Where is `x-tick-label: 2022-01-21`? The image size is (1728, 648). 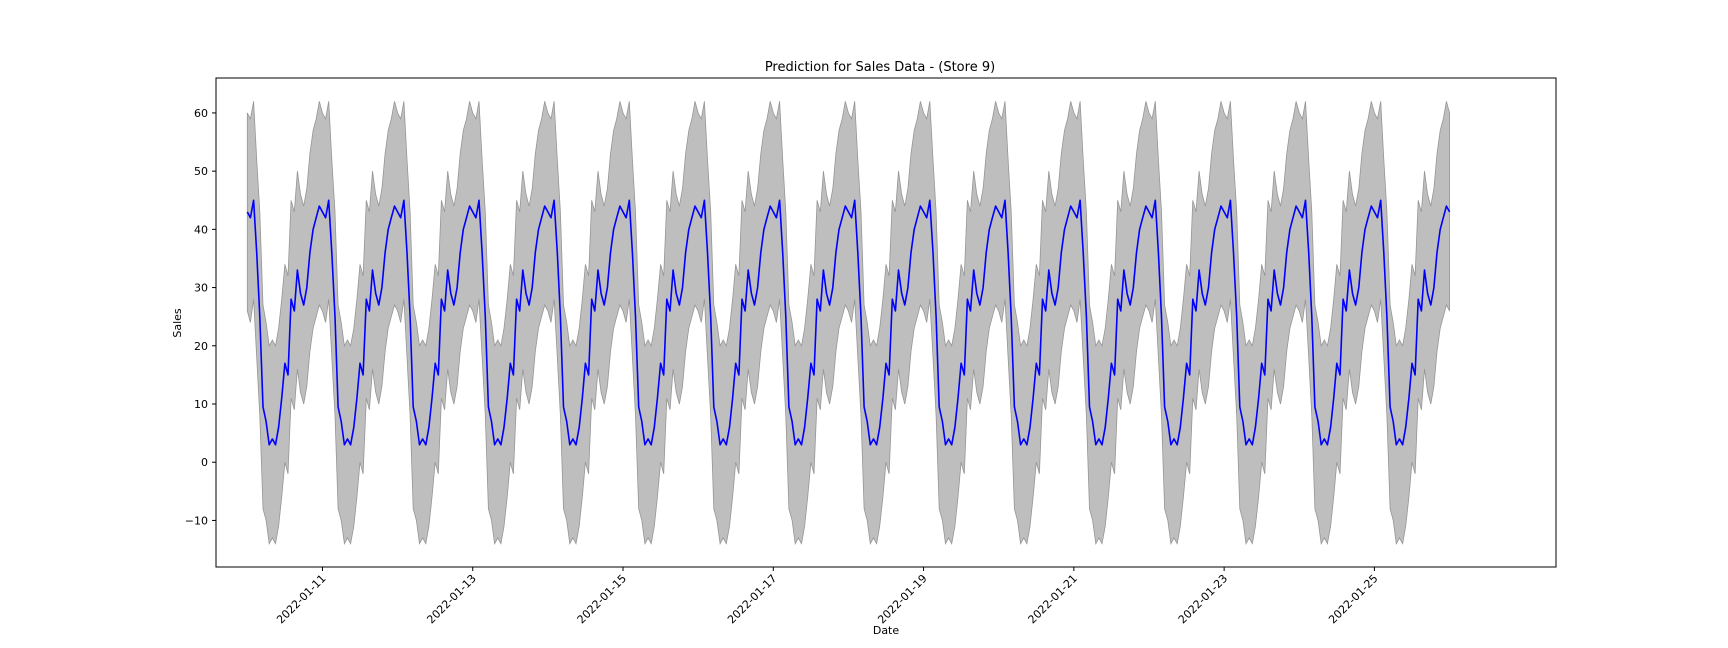
x-tick-label: 2022-01-21 is located at coordinates (1053, 599).